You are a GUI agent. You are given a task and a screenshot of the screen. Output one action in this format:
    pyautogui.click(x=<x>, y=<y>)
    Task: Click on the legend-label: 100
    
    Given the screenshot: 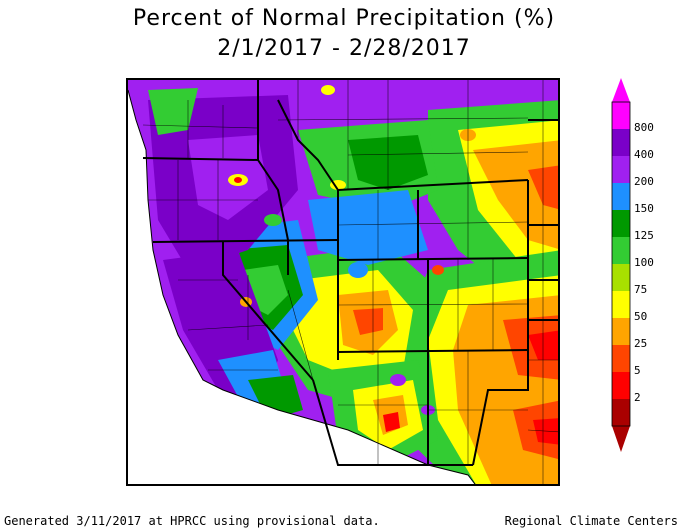 What is the action you would take?
    pyautogui.click(x=644, y=262)
    